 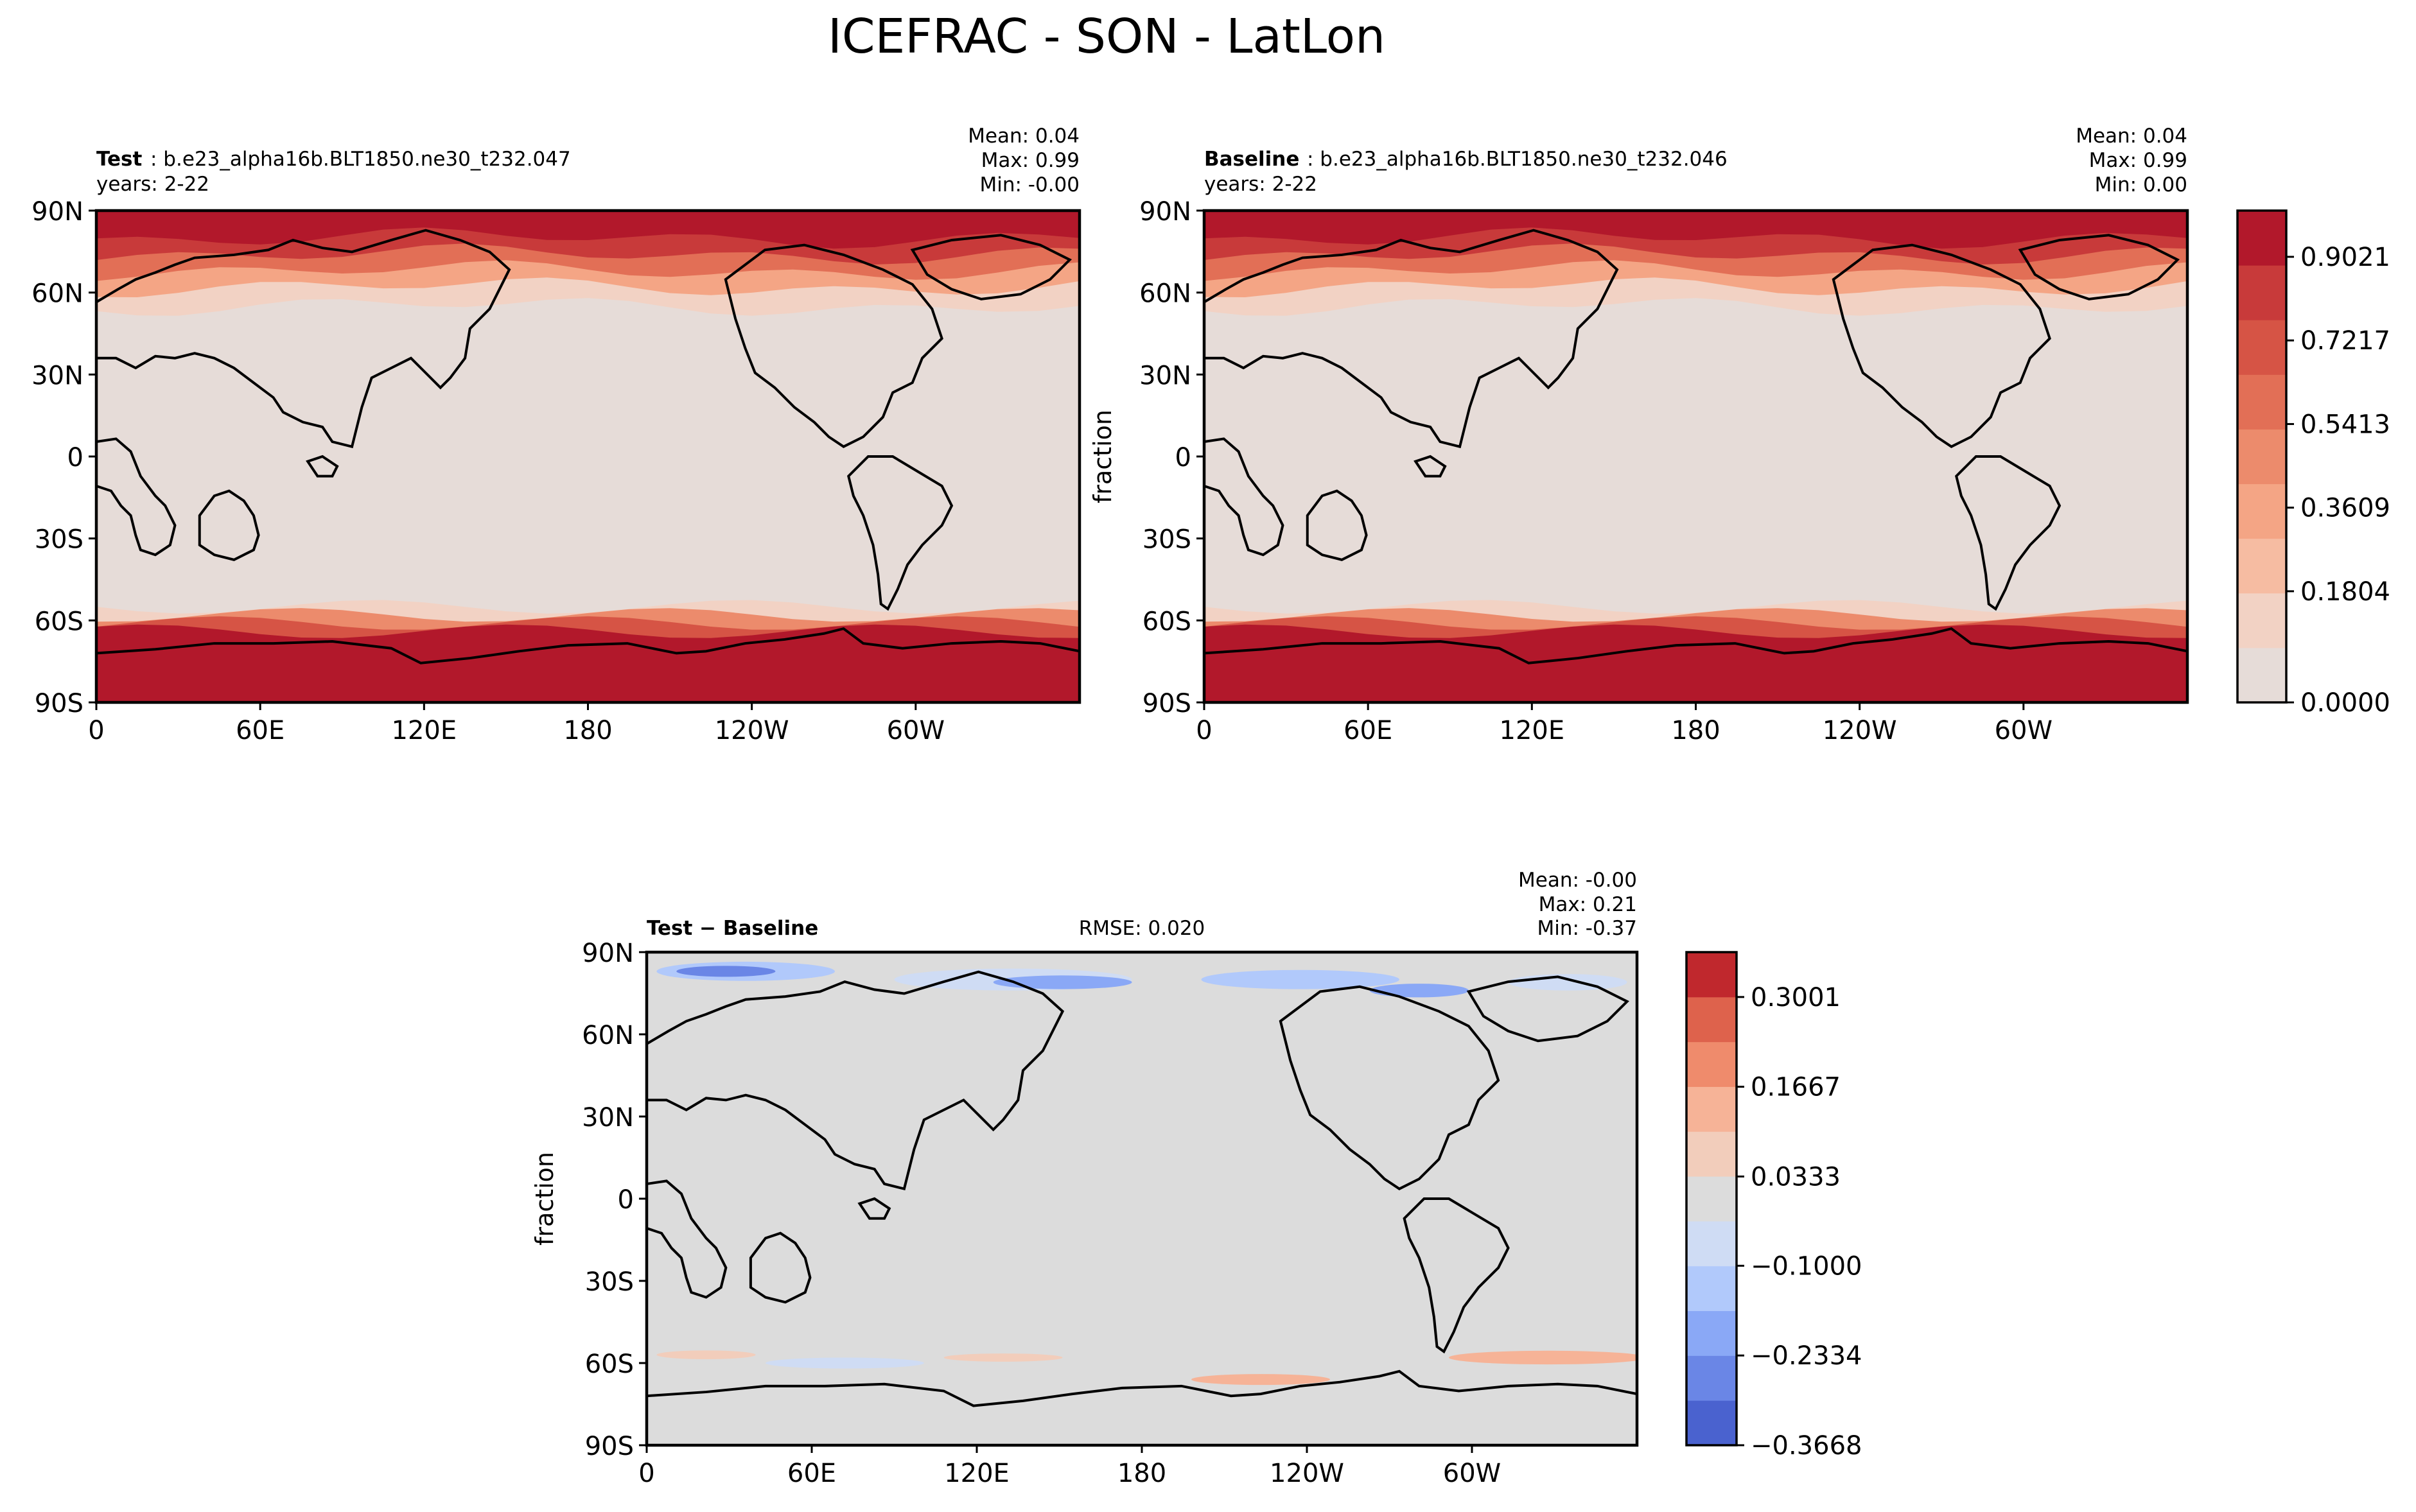 What do you see at coordinates (1517, 159) in the screenshot?
I see `baseline-case-name: : b.e23_alpha16b.BLT1850.ne30_t232.046` at bounding box center [1517, 159].